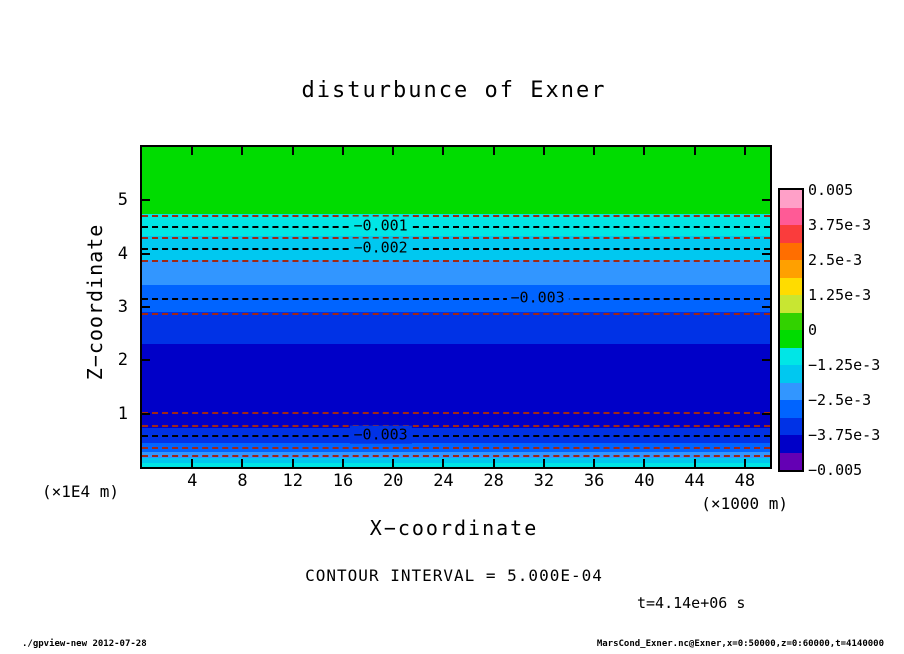  I want to click on x-axis-unit: (×1000 m), so click(744, 503).